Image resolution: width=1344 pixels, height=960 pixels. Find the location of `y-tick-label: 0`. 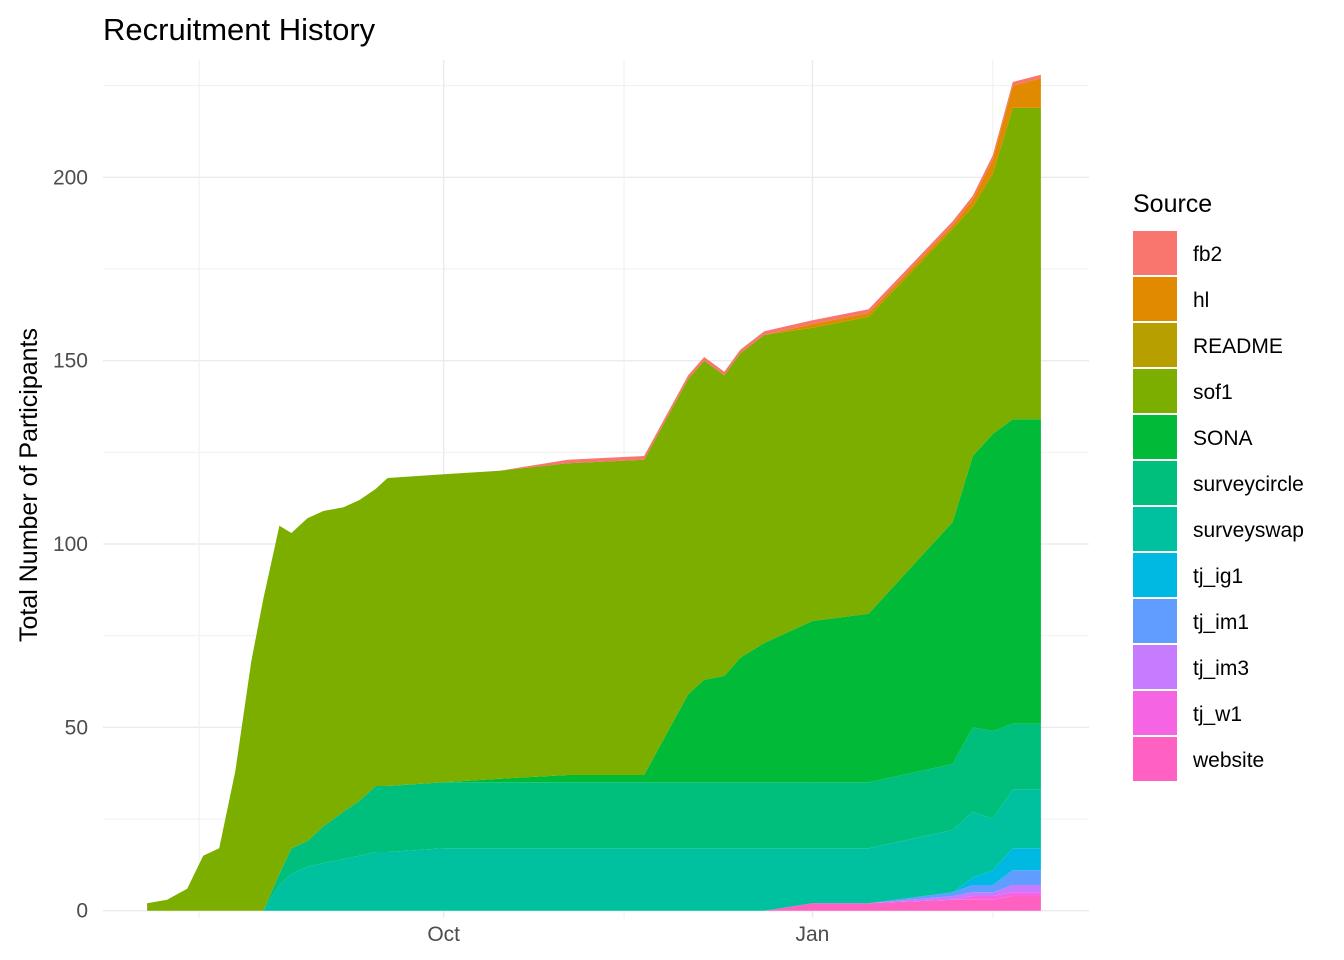

y-tick-label: 0 is located at coordinates (82, 911).